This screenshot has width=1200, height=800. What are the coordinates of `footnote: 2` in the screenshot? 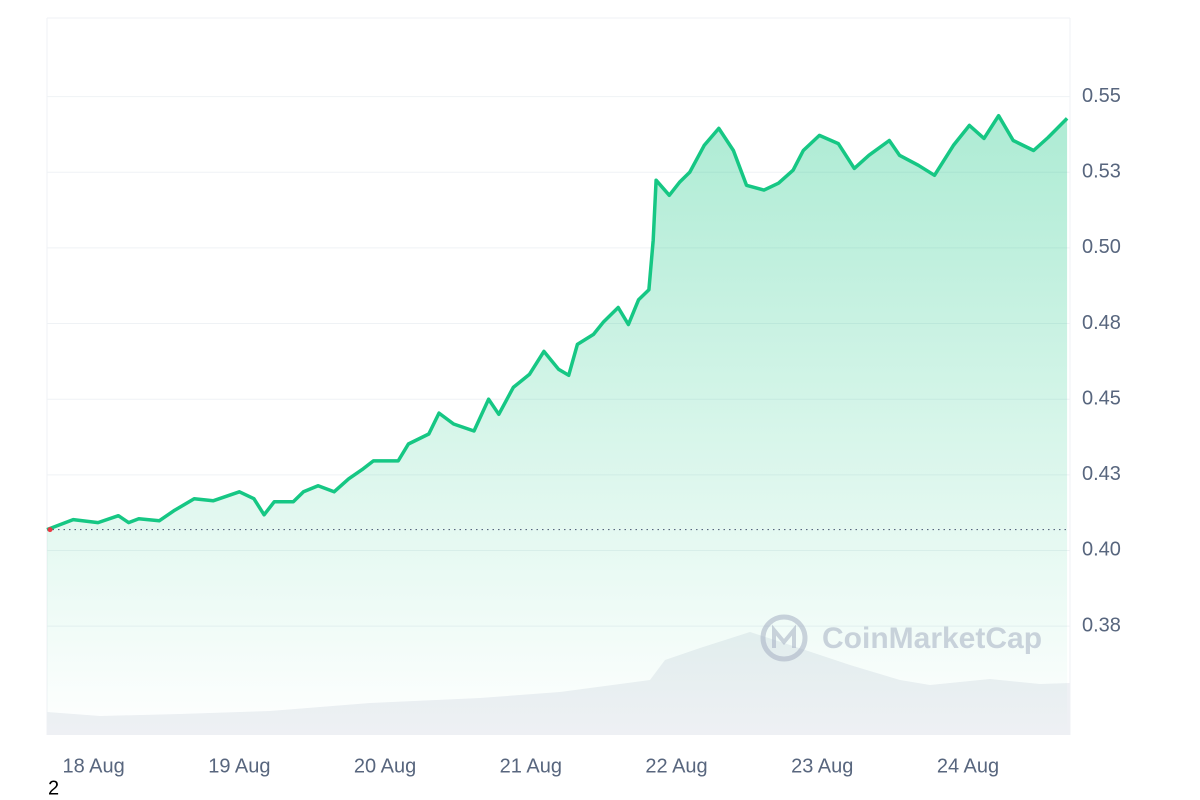 It's located at (53, 788).